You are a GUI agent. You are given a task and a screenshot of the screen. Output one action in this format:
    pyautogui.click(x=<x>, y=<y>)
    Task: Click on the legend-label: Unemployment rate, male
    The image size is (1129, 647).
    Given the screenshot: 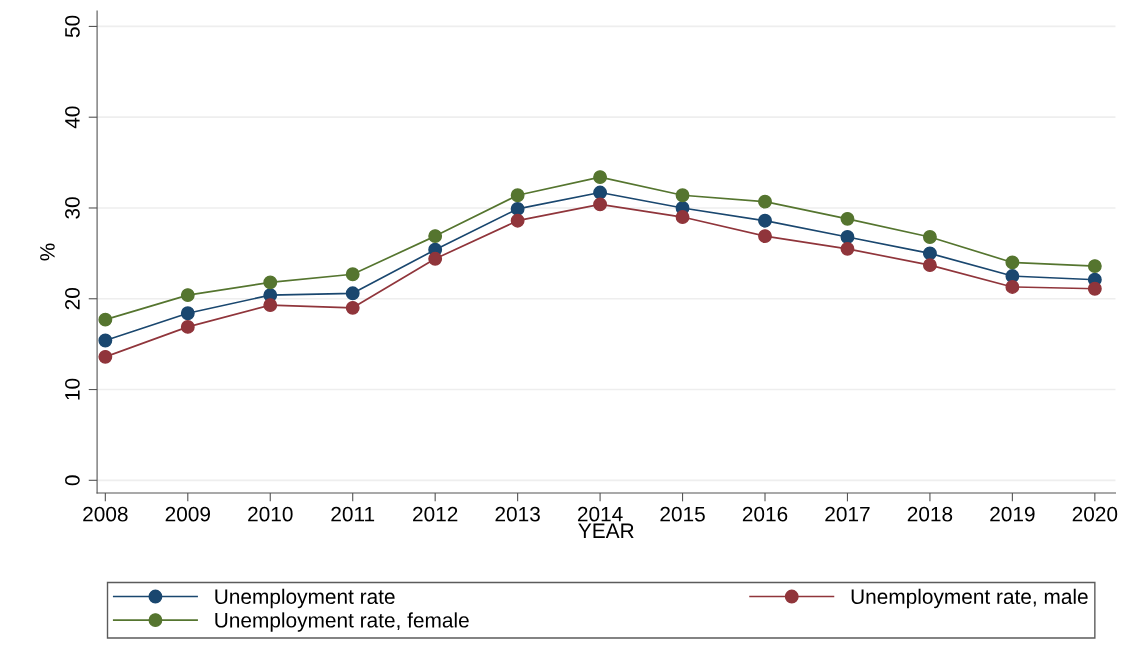 What is the action you would take?
    pyautogui.click(x=969, y=598)
    